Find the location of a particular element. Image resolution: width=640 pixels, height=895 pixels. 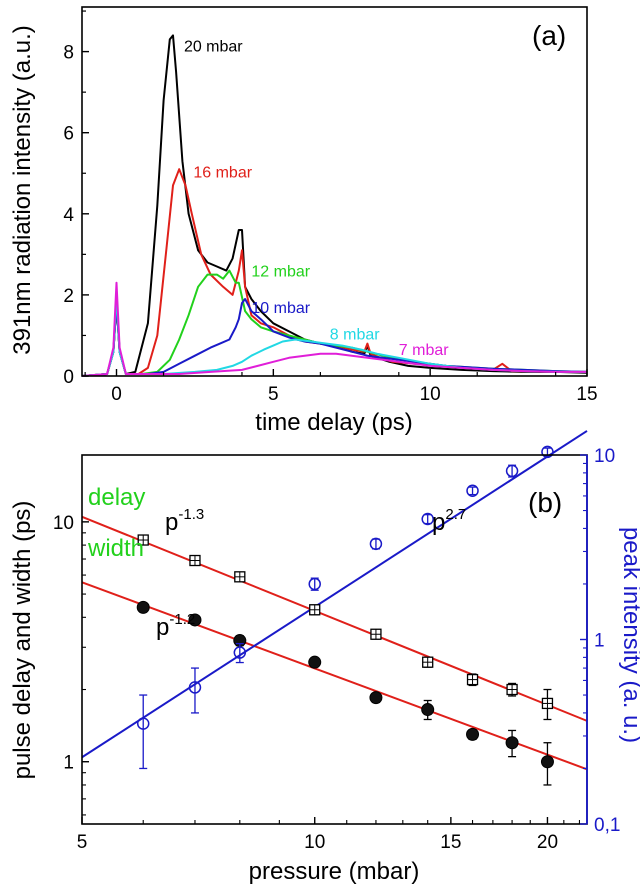

right-y-tick-label: 0,1 is located at coordinates (607, 825).